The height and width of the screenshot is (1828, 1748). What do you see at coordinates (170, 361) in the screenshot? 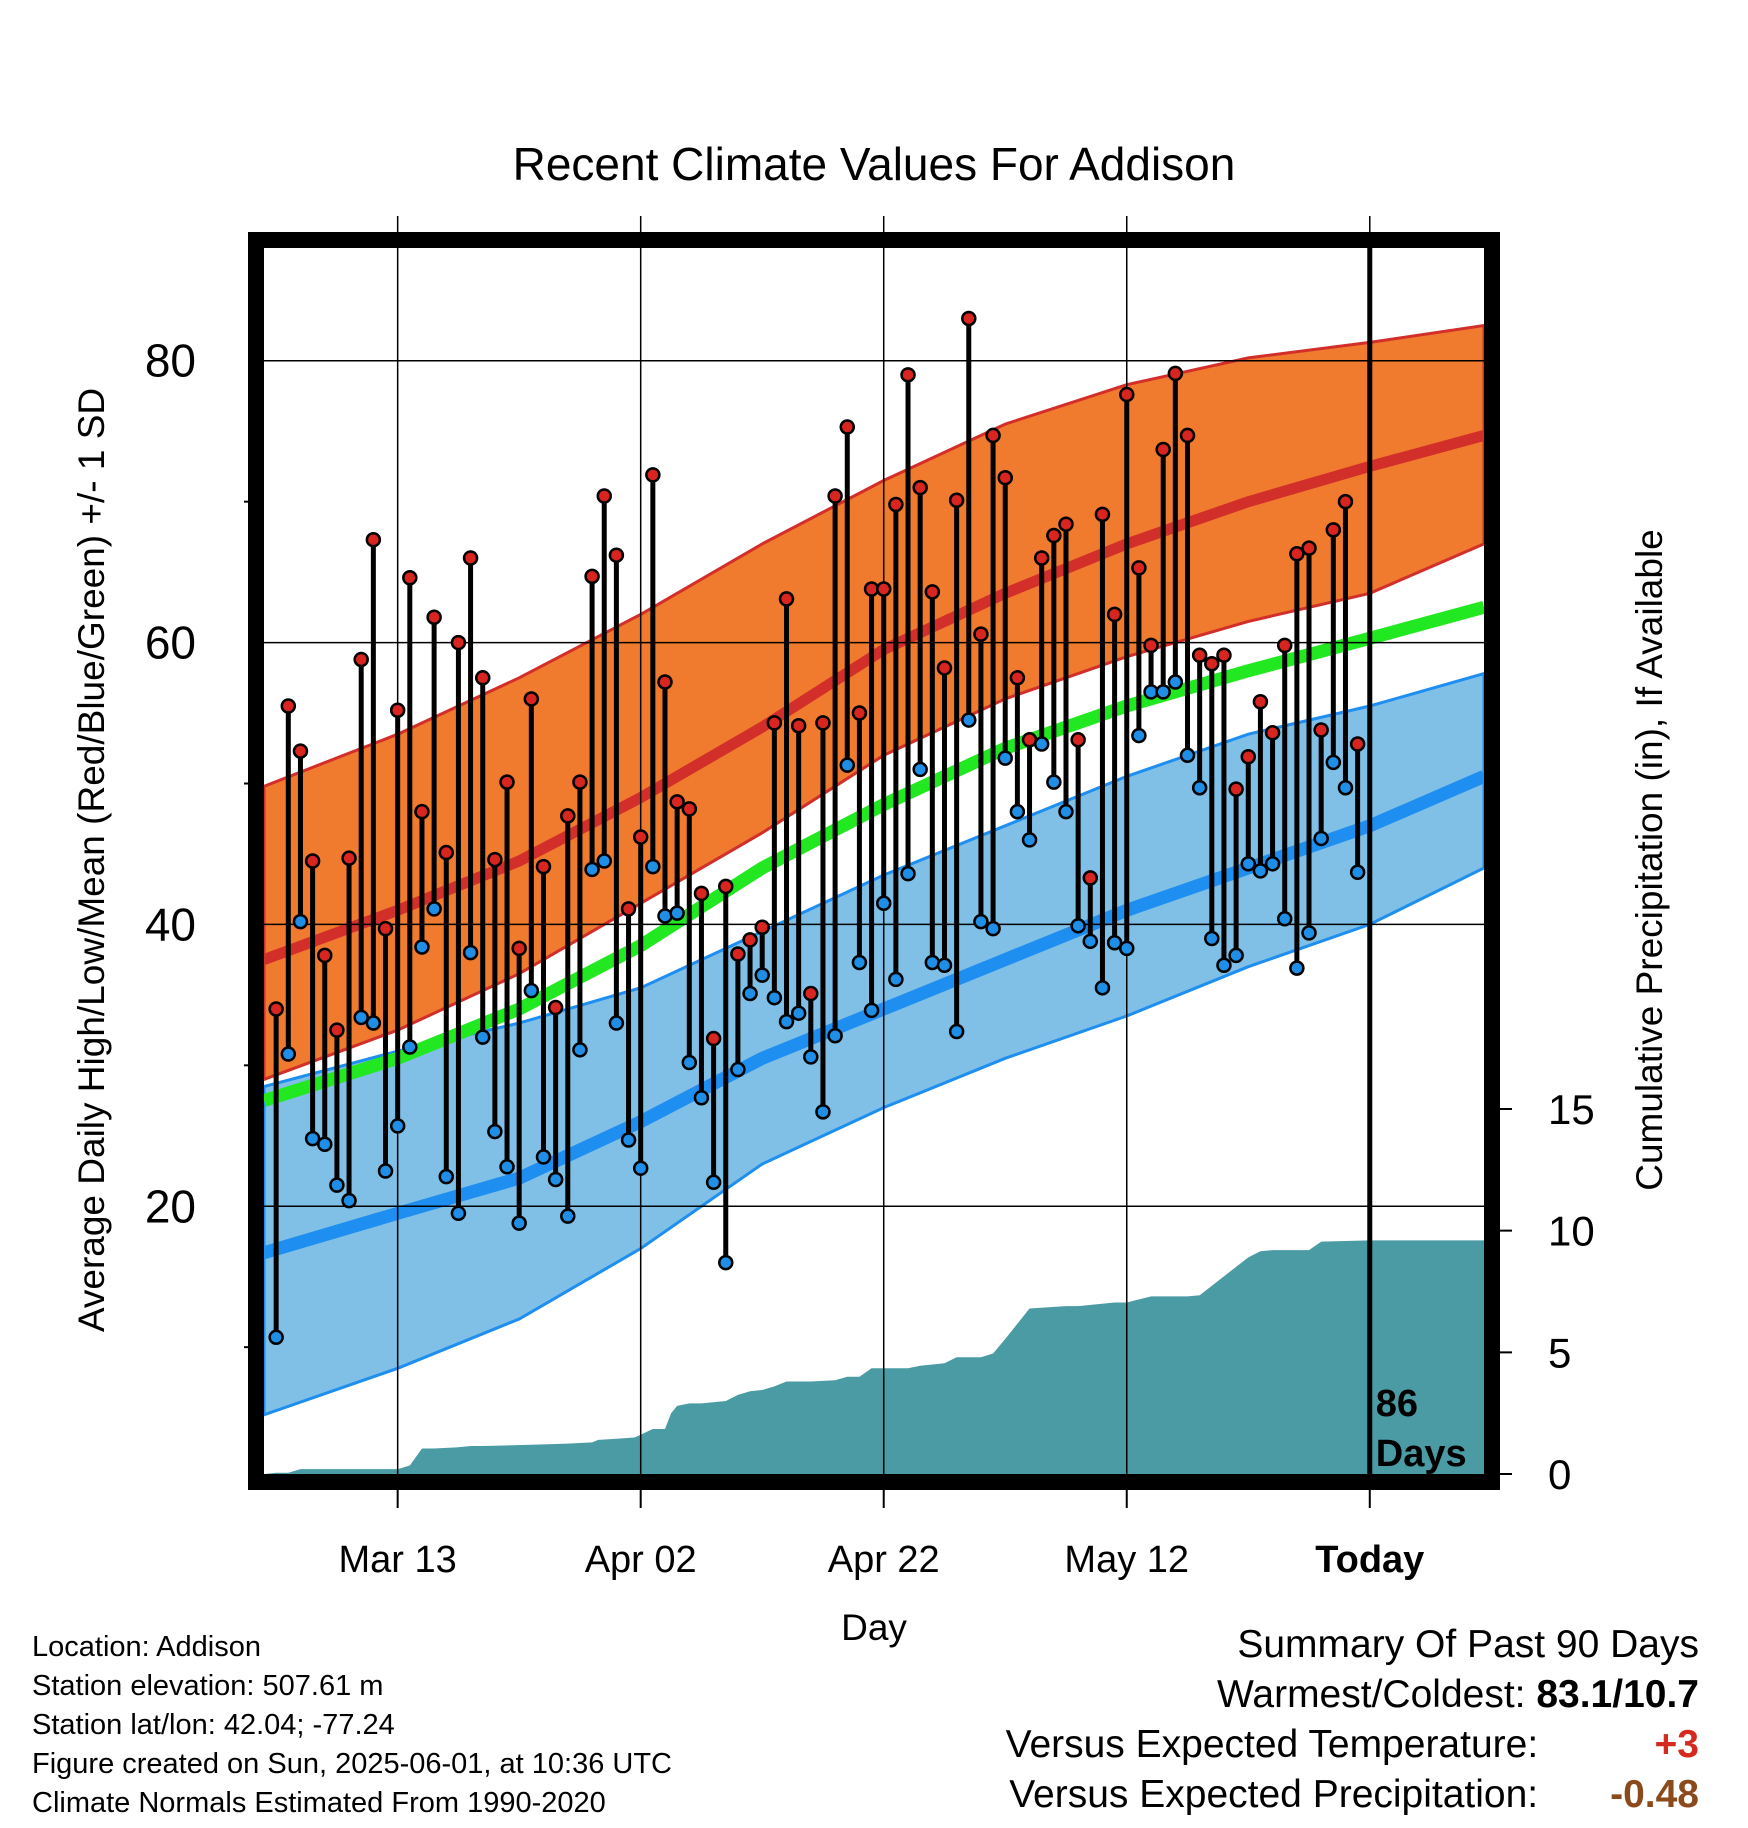
I see `y-tick-label: 80` at bounding box center [170, 361].